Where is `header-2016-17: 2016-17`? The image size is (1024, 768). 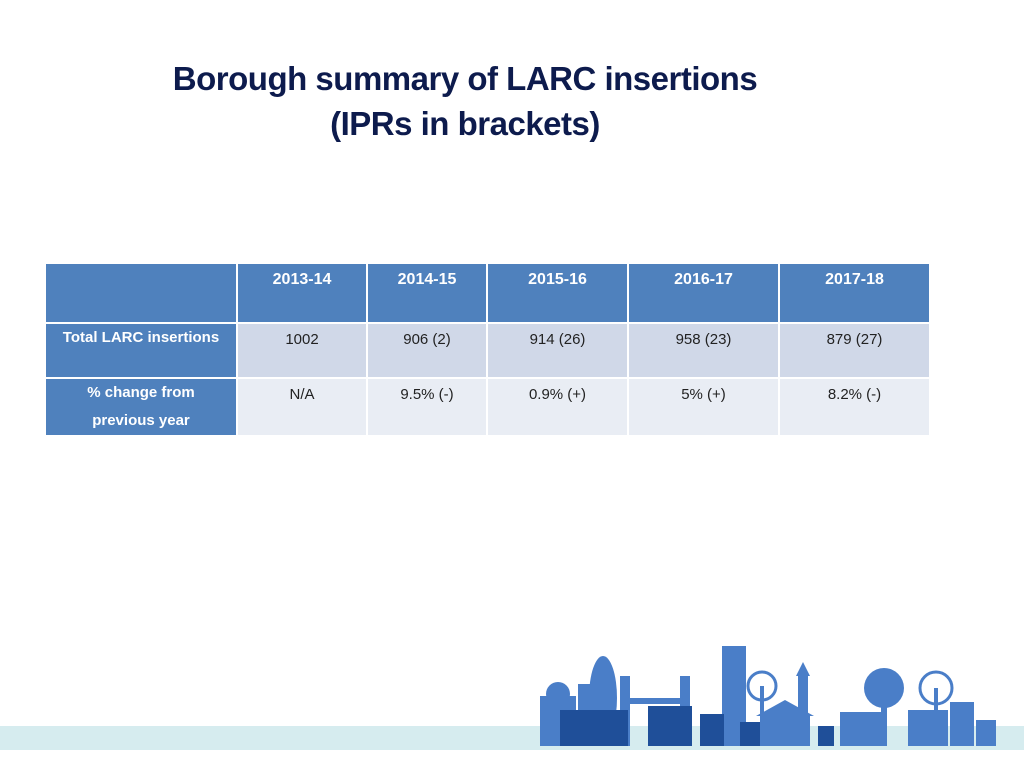
header-2016-17: 2016-17 is located at coordinates (703, 293).